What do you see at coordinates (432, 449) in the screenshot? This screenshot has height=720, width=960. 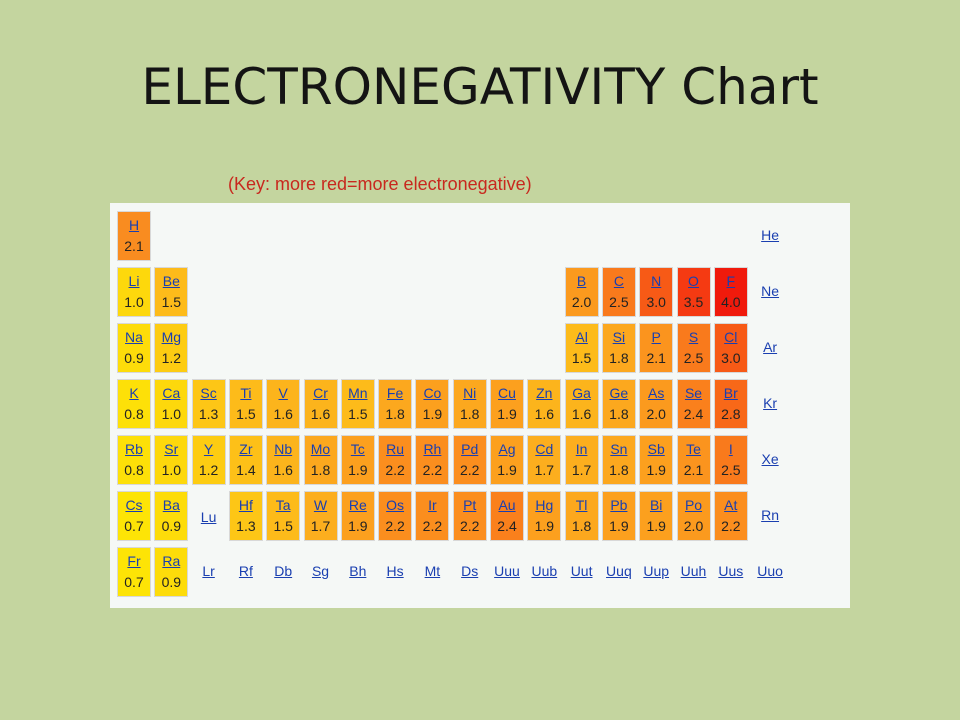 I see `element-symbol-link: Rh` at bounding box center [432, 449].